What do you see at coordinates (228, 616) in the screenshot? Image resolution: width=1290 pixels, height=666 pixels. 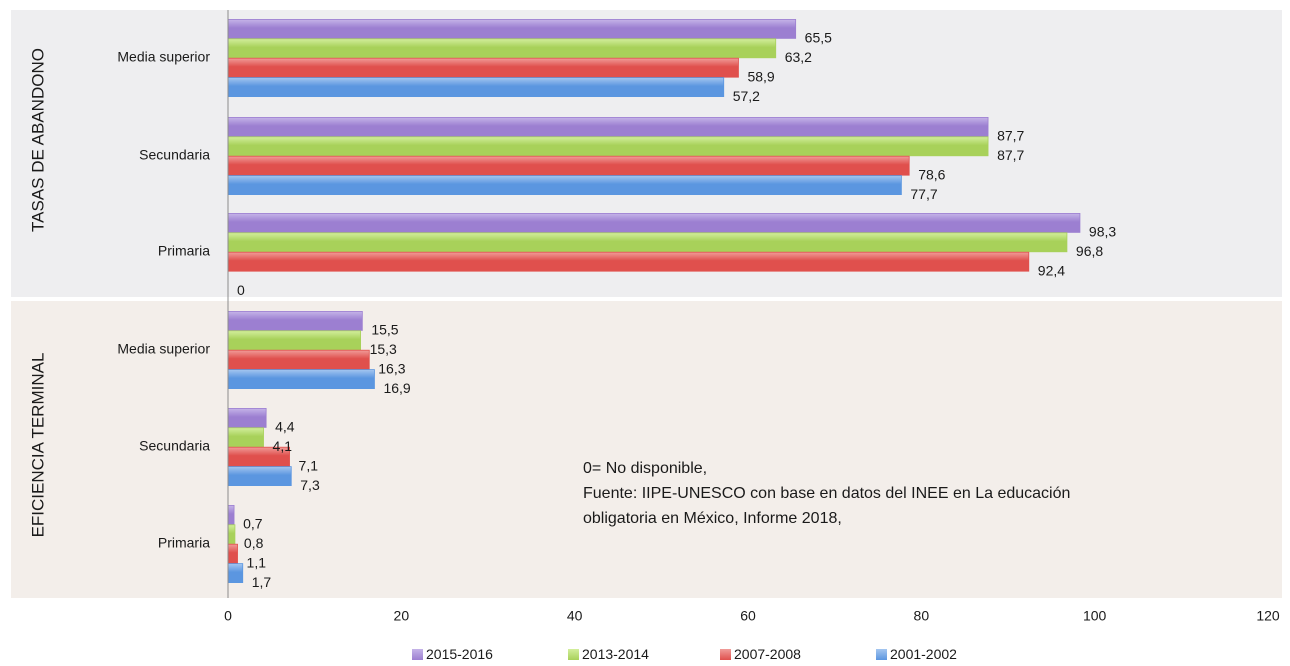 I see `x-tick-label: 0` at bounding box center [228, 616].